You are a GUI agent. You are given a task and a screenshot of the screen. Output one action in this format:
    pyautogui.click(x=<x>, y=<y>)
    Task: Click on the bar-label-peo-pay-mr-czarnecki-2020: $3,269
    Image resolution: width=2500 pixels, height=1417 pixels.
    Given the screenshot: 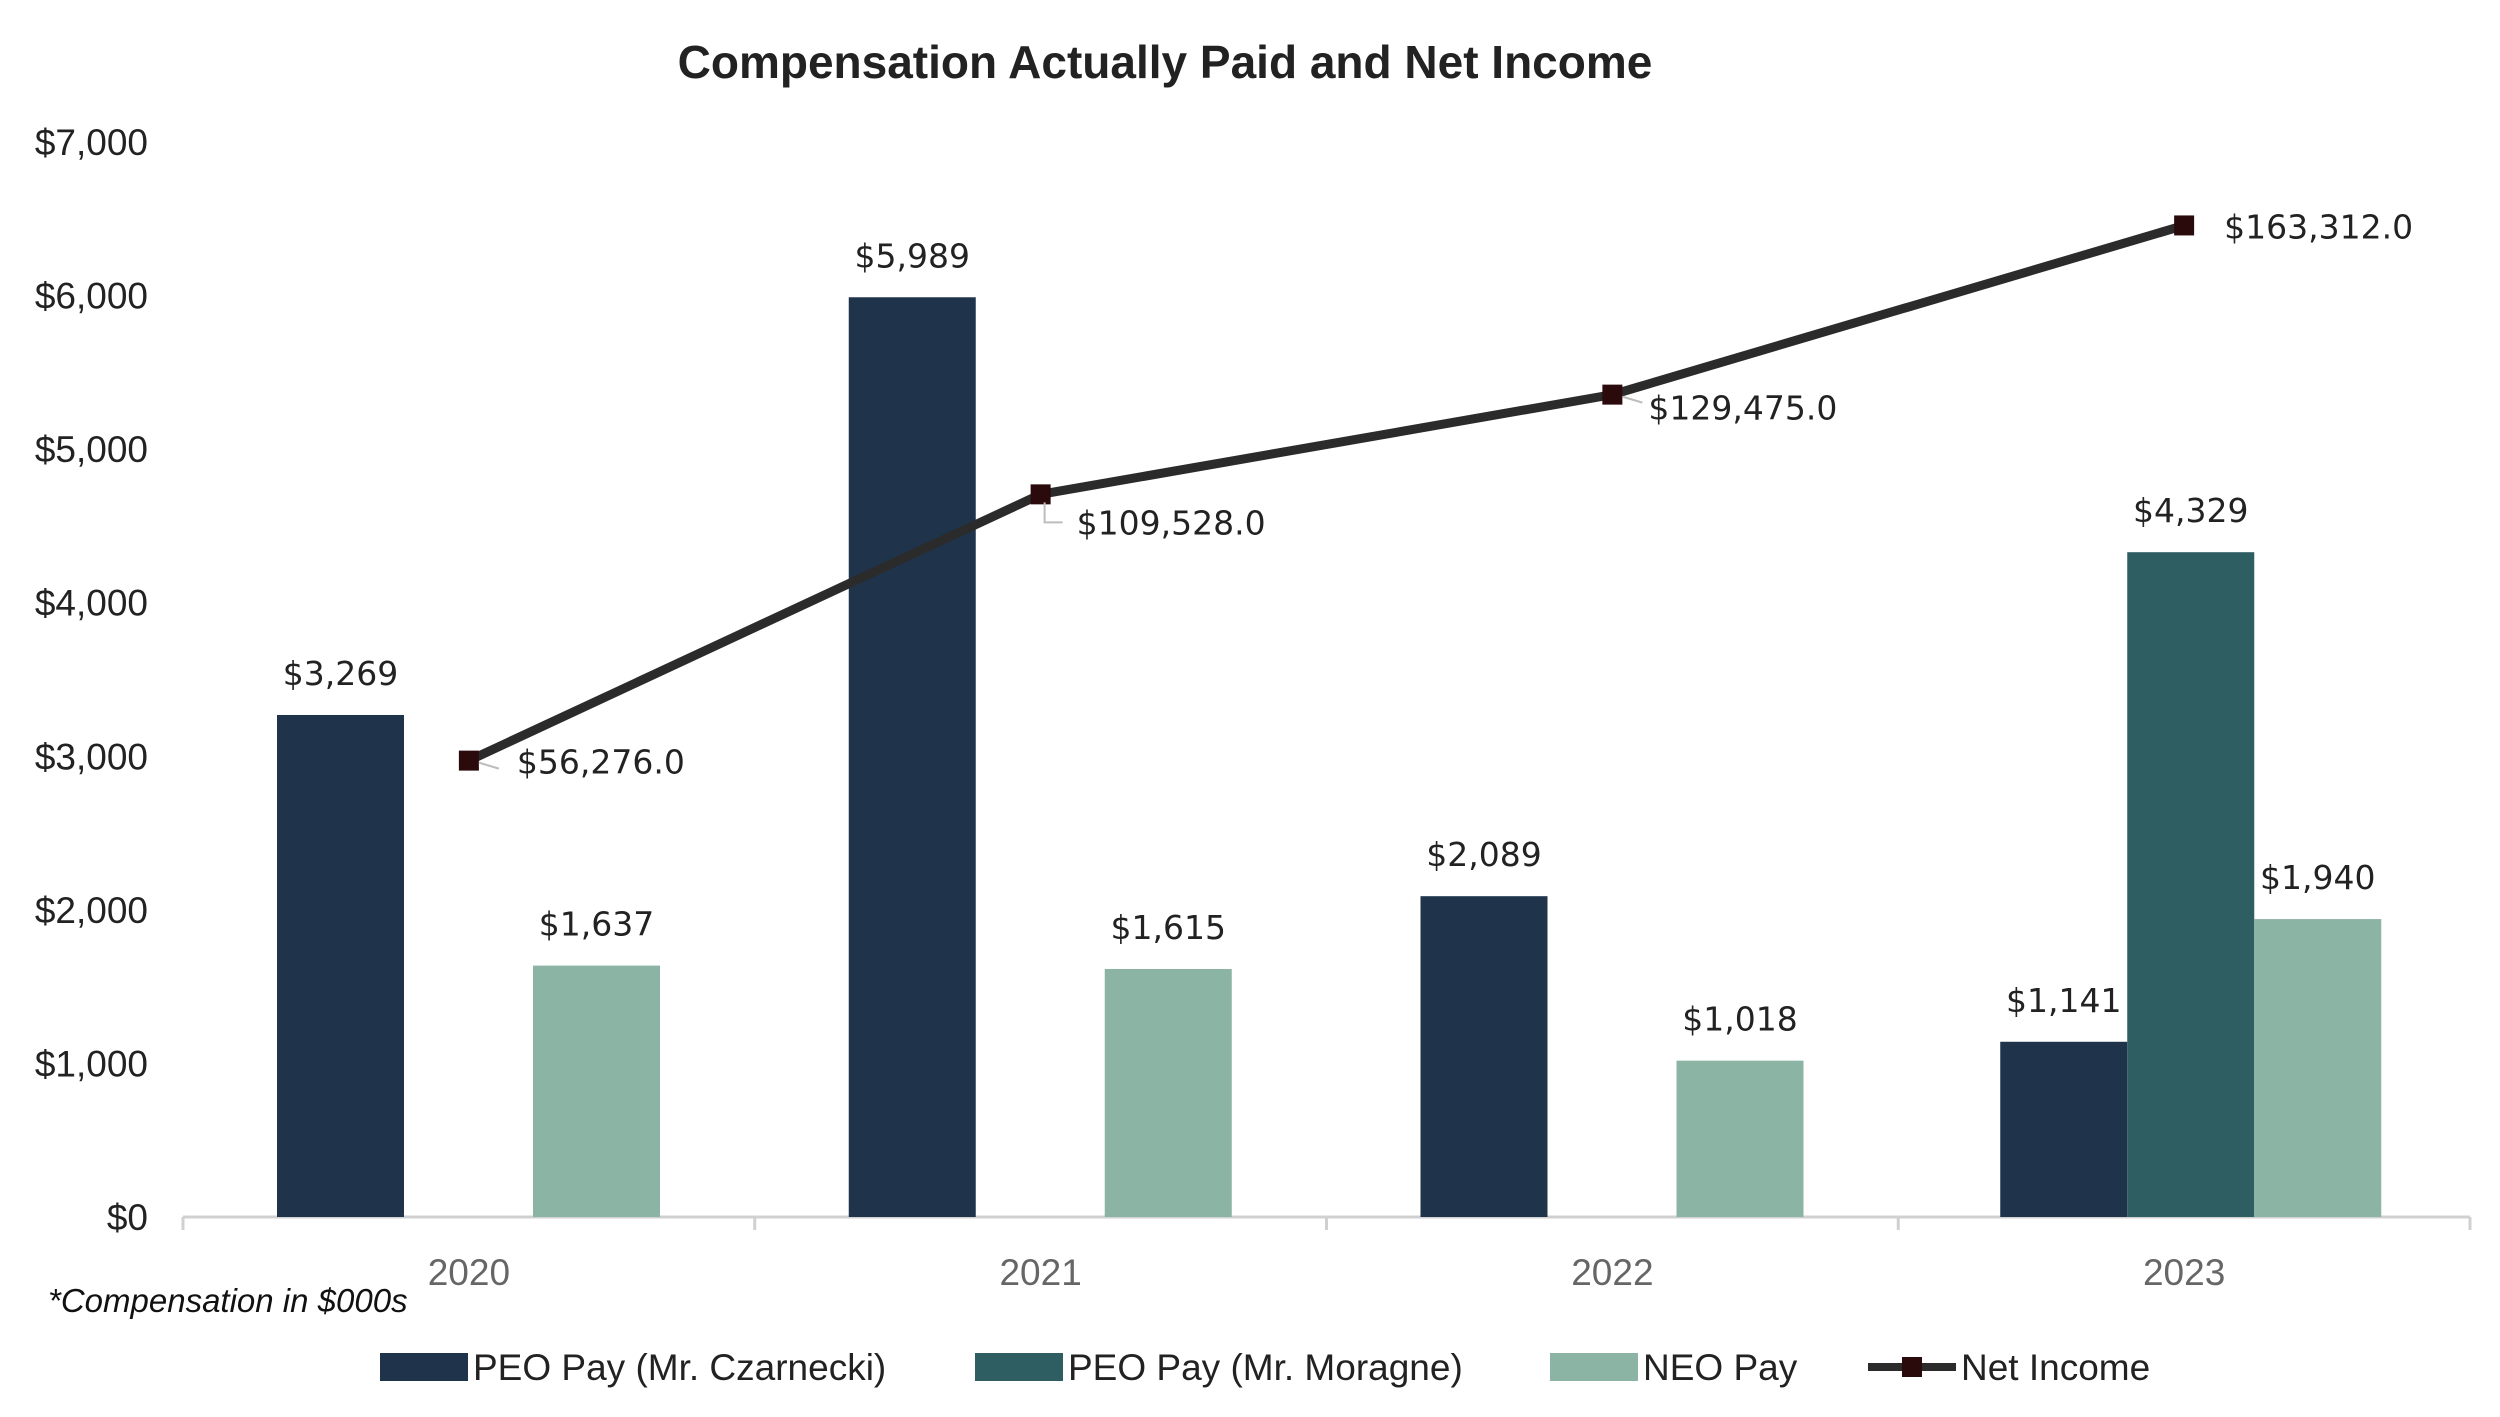 What is the action you would take?
    pyautogui.click(x=340, y=673)
    